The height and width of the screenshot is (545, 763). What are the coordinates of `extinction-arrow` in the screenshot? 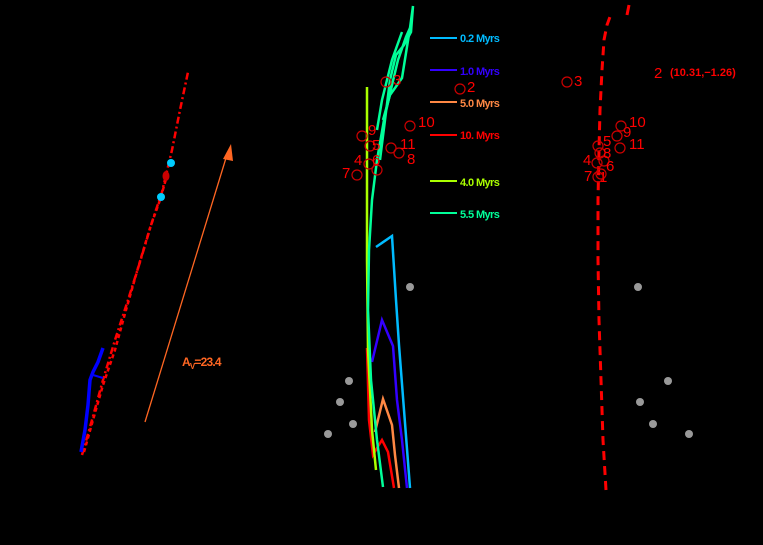 It's located at (185, 290).